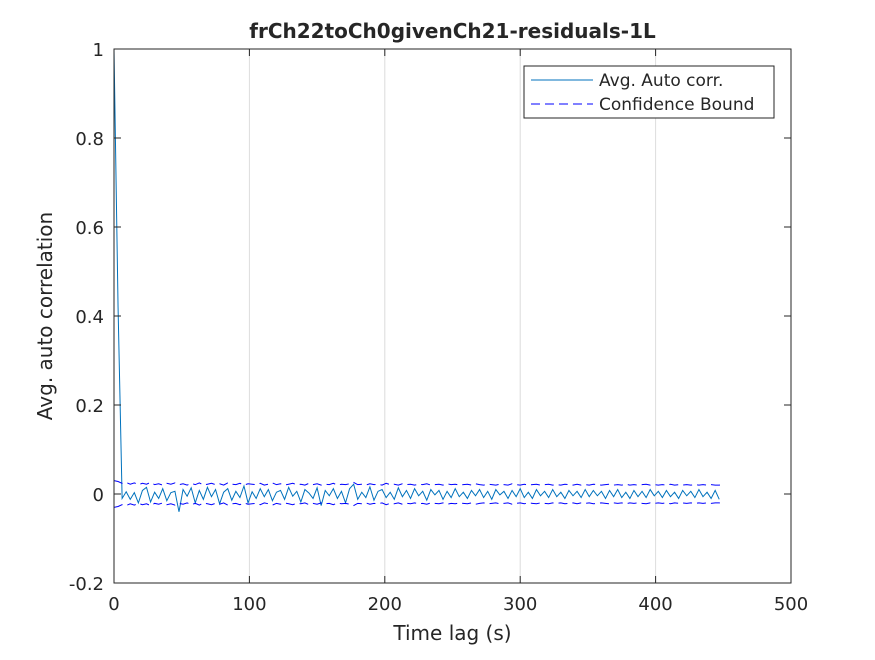  Describe the element at coordinates (89, 139) in the screenshot. I see `y-tick-label: 0.8` at that location.